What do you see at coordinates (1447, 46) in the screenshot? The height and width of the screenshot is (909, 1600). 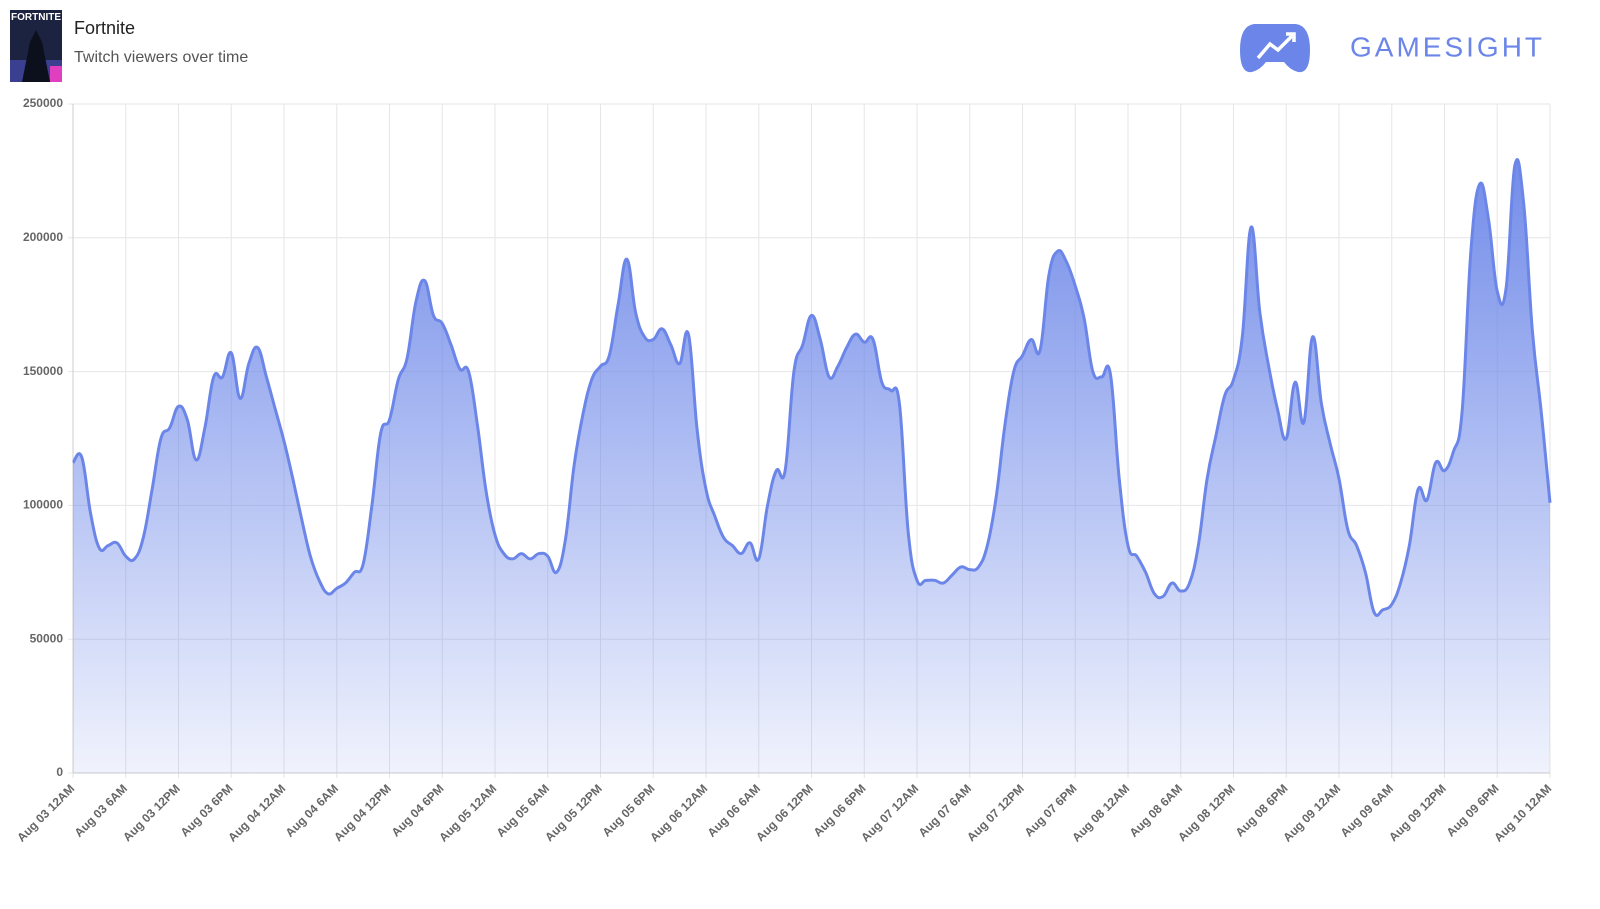 I see `brand-name: GAMESIGHT` at bounding box center [1447, 46].